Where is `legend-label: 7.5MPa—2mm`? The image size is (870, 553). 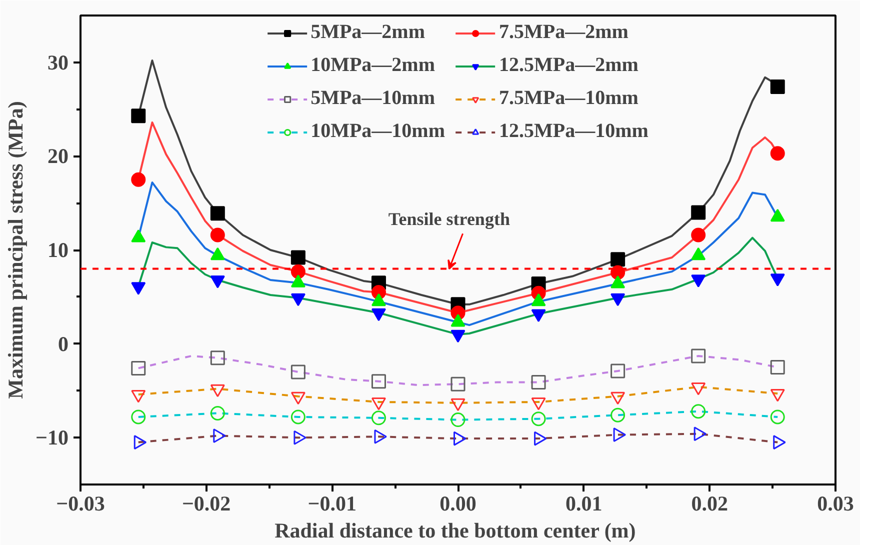
legend-label: 7.5MPa—2mm is located at coordinates (563, 32).